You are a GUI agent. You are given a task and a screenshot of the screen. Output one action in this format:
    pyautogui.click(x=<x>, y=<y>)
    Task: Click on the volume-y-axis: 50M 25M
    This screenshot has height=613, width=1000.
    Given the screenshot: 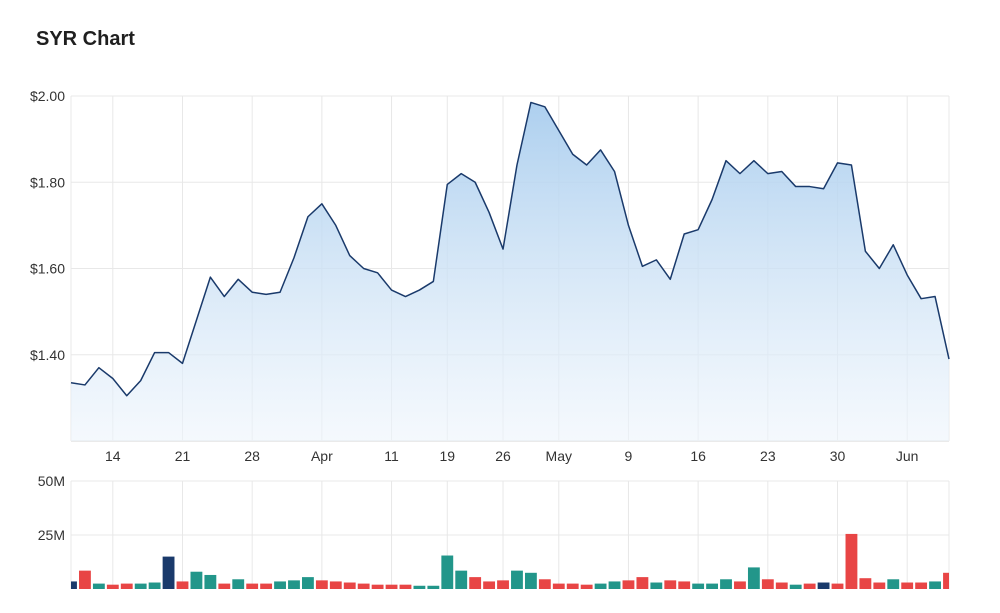 What is the action you would take?
    pyautogui.click(x=51, y=508)
    